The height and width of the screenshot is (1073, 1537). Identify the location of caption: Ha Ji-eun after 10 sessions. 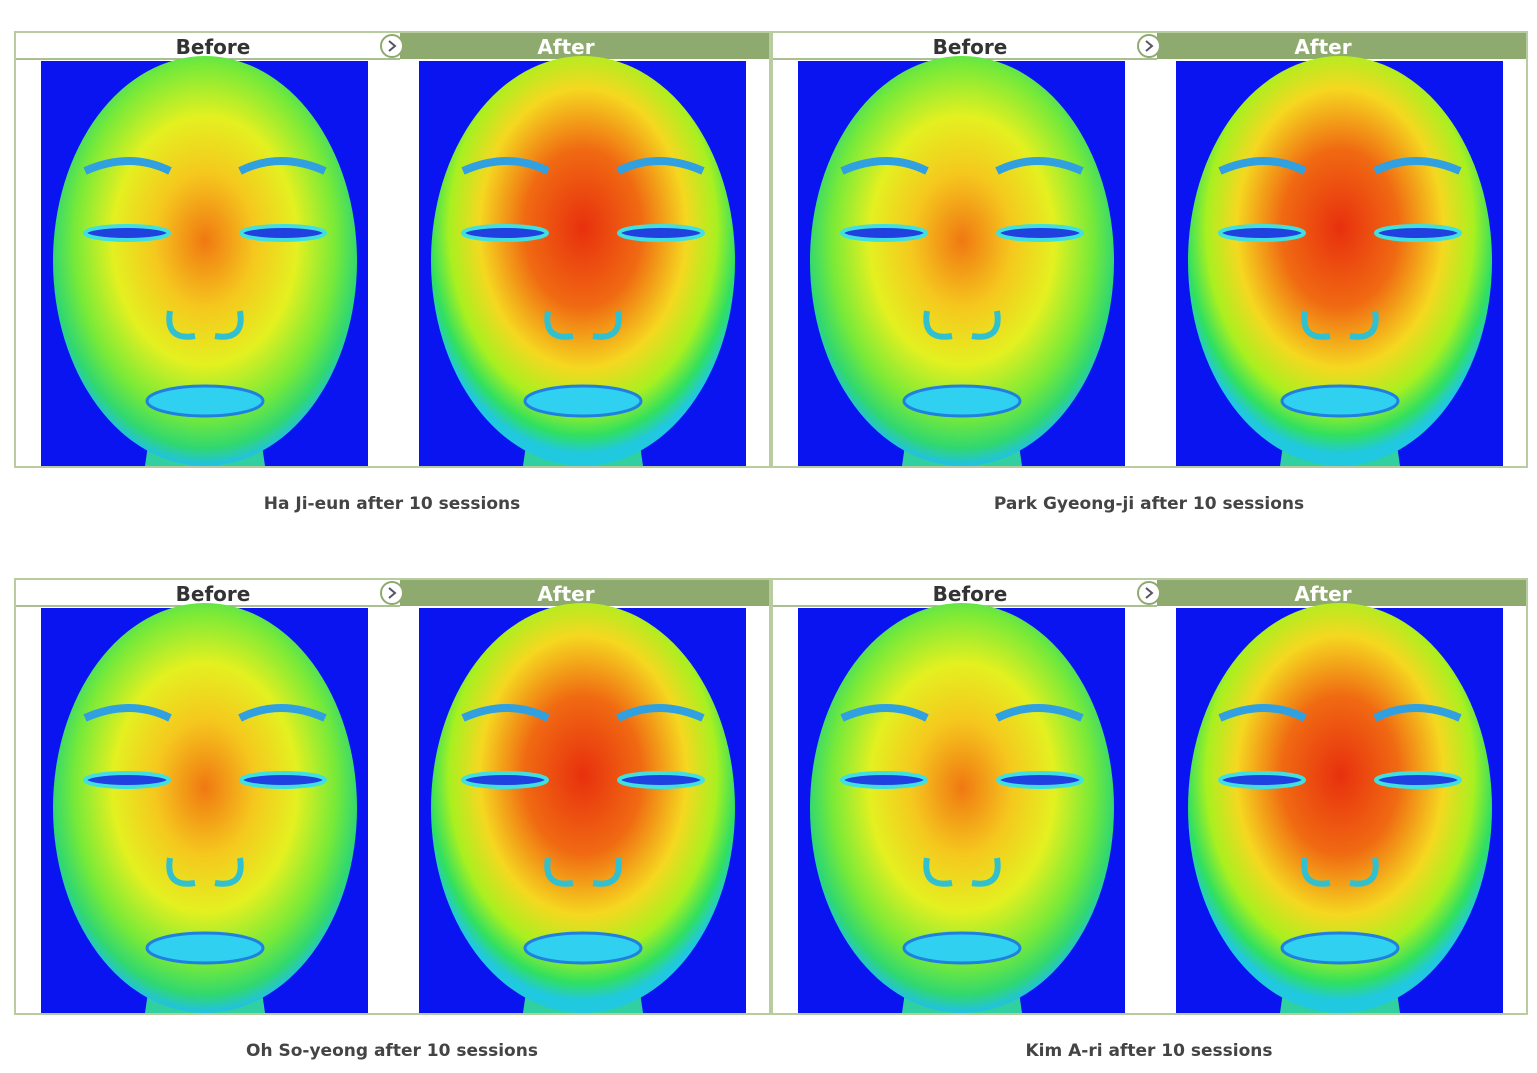
(392, 504).